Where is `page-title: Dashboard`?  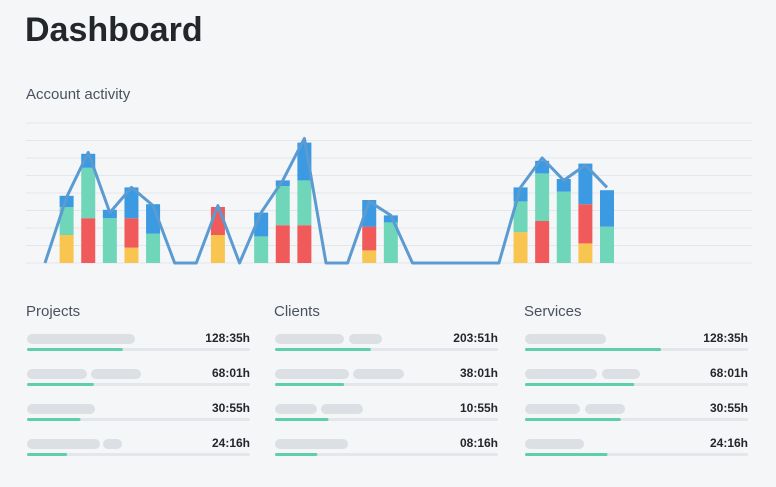 page-title: Dashboard is located at coordinates (114, 30).